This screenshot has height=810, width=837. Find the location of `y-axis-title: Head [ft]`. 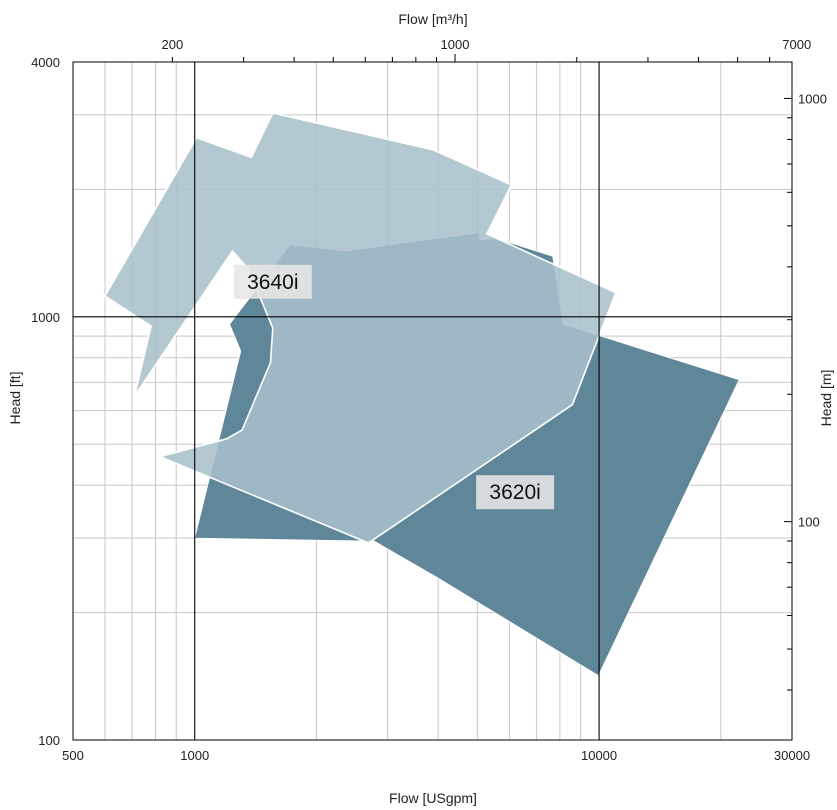

y-axis-title: Head [ft] is located at coordinates (15, 398).